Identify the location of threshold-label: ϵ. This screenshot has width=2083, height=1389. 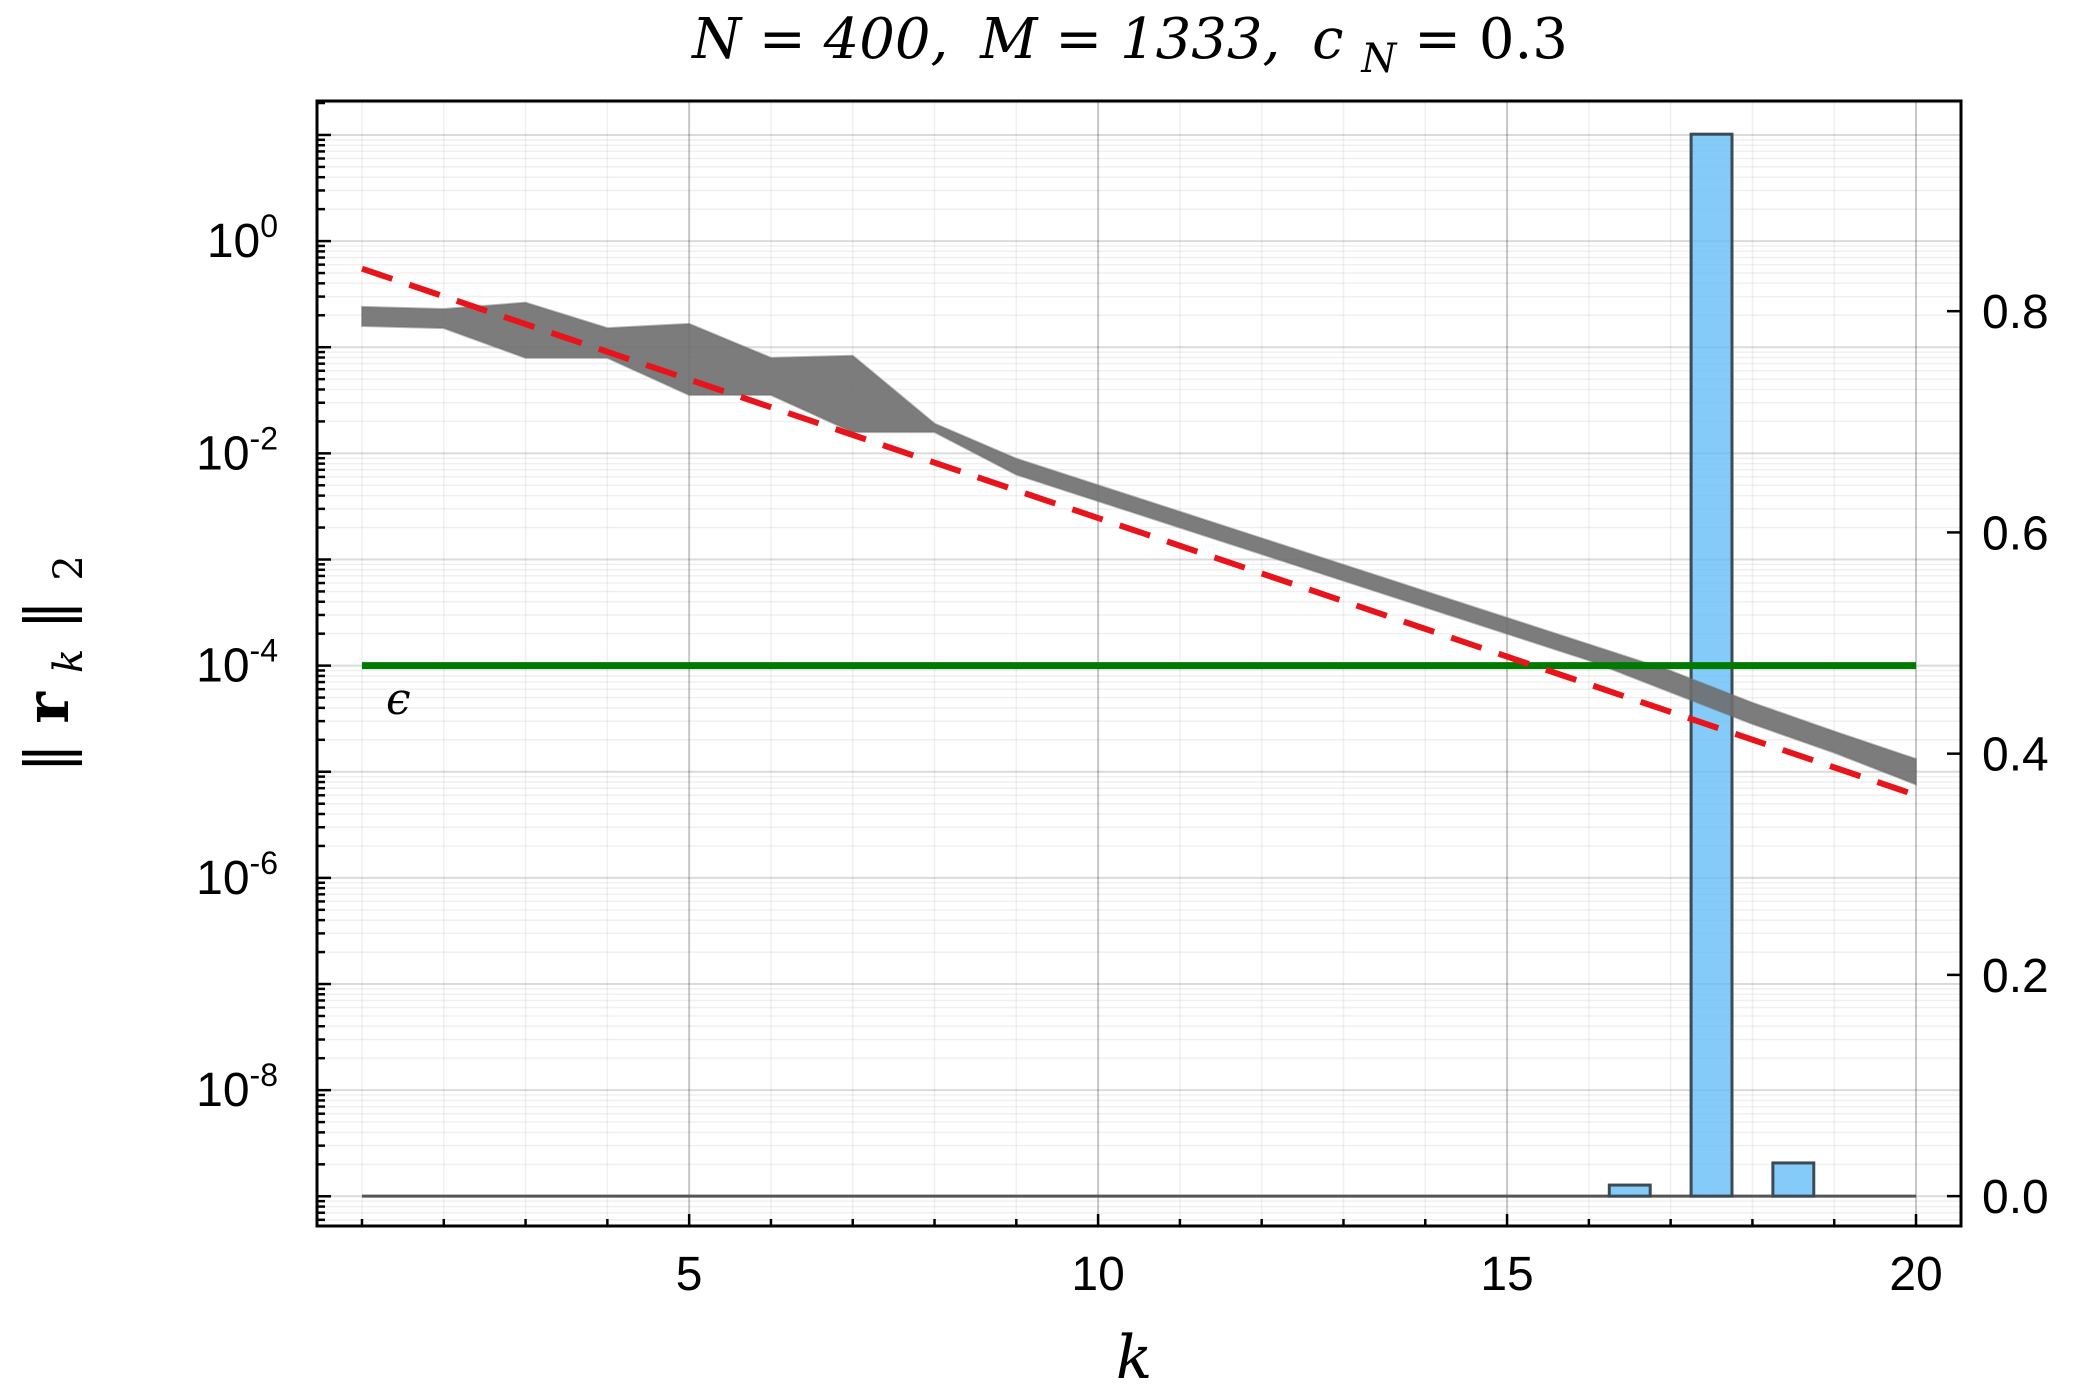
(398, 699).